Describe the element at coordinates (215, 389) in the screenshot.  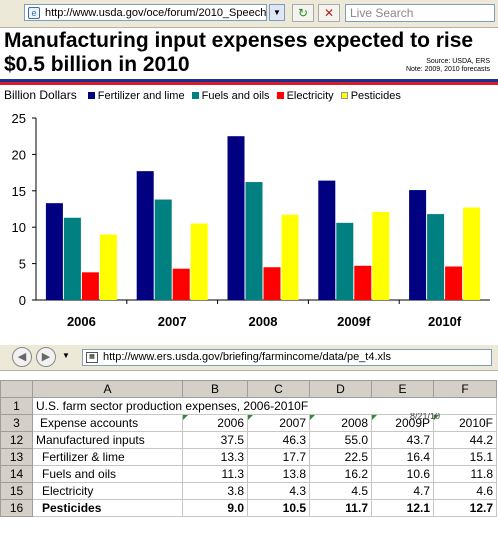
I see `column-header-b: B` at that location.